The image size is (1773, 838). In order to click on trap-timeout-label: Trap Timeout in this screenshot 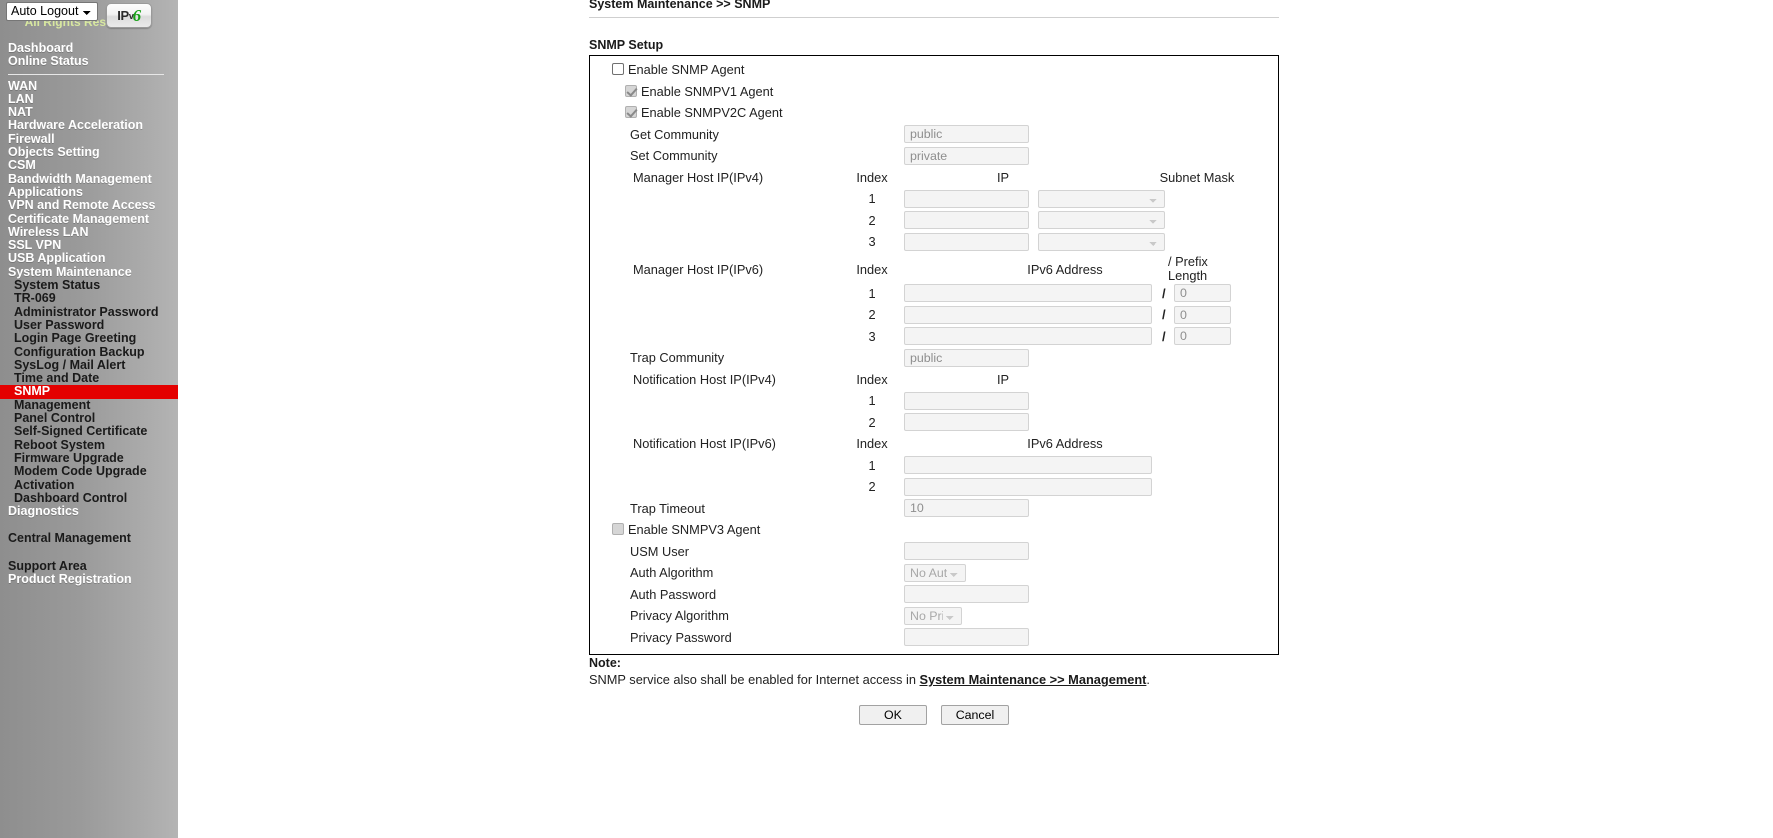, I will do `click(667, 508)`.